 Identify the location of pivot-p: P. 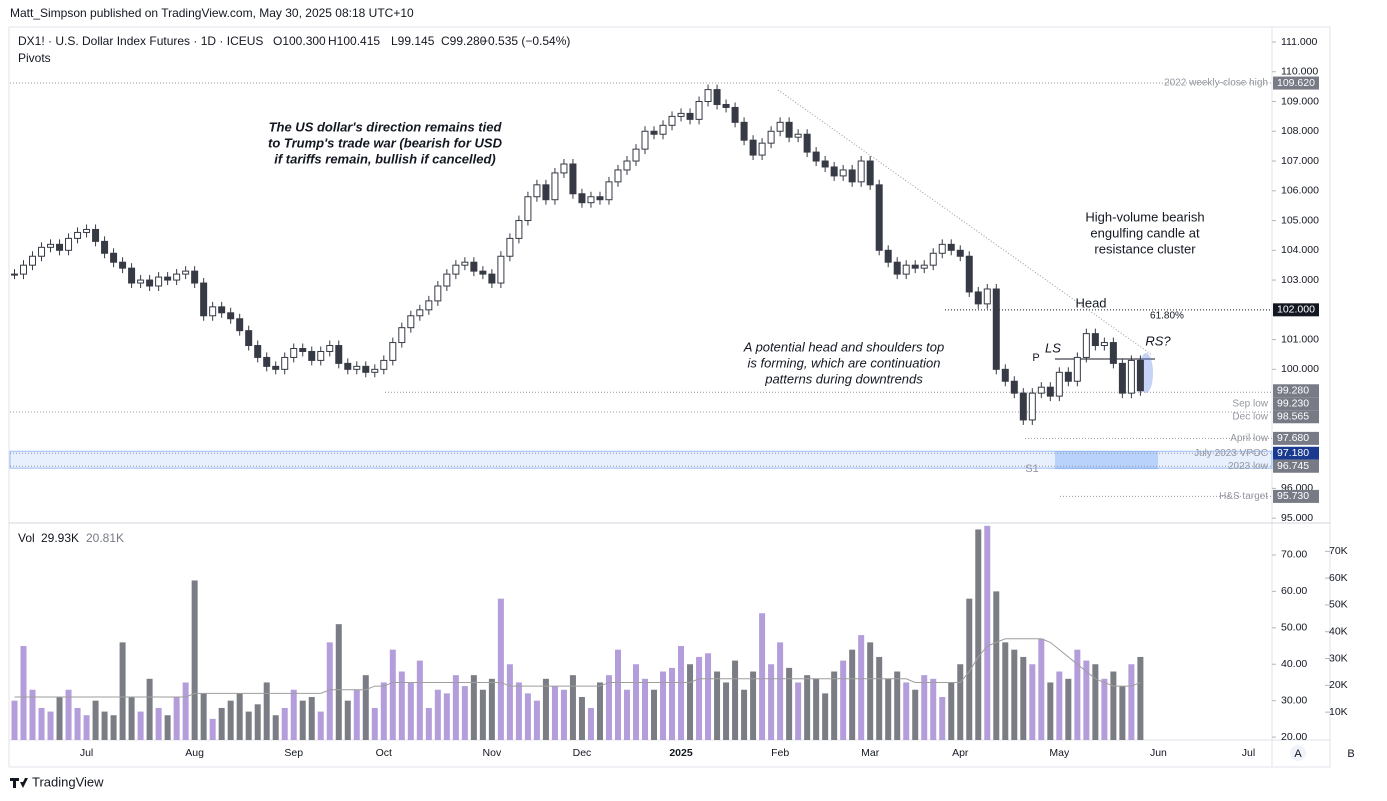
(1035, 358).